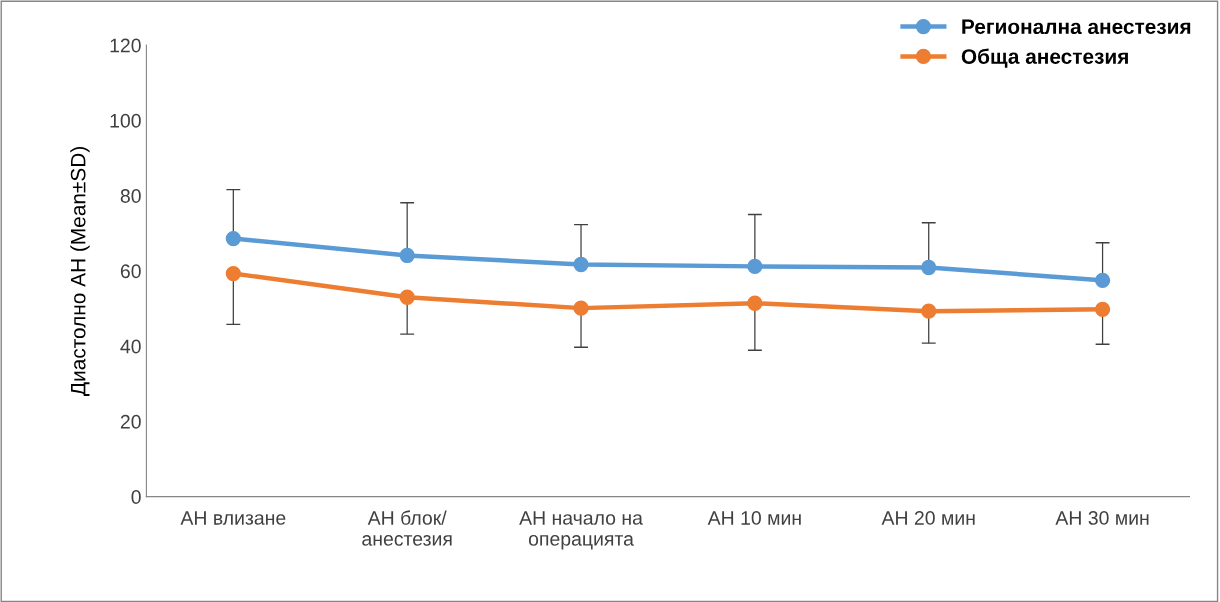 Image resolution: width=1220 pixels, height=602 pixels. What do you see at coordinates (136, 497) in the screenshot?
I see `y-tick-label: 0` at bounding box center [136, 497].